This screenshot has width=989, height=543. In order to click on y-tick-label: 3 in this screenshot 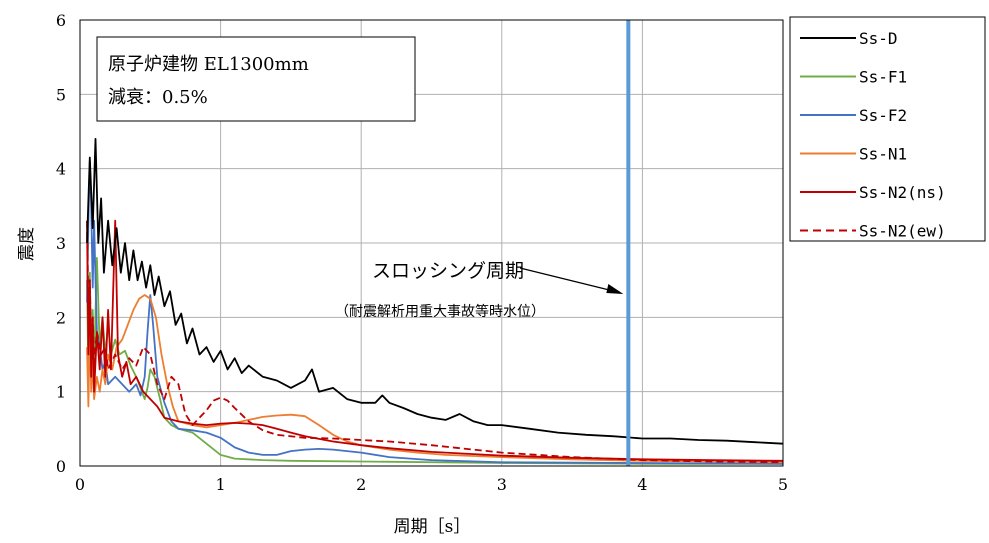, I will do `click(61, 243)`.